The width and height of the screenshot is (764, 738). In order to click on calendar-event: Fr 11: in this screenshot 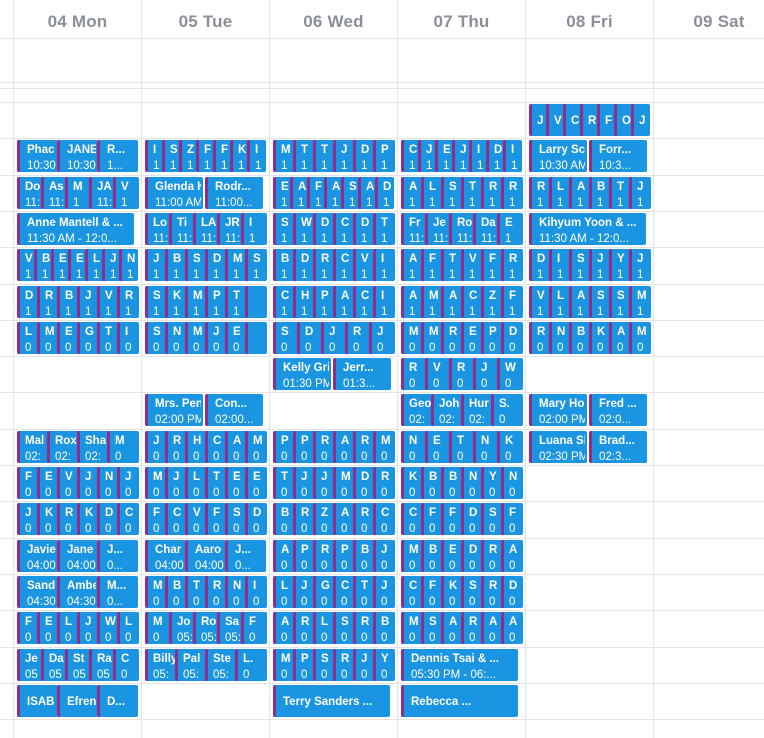, I will do `click(414, 229)`.